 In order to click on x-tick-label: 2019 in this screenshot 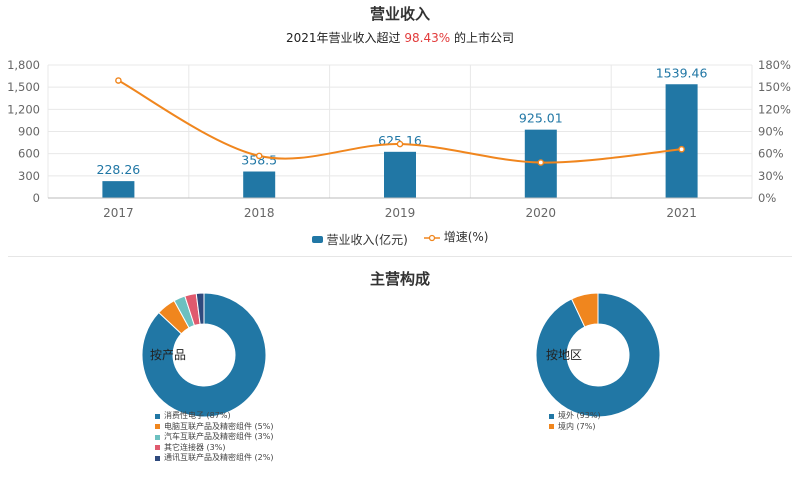, I will do `click(400, 213)`.